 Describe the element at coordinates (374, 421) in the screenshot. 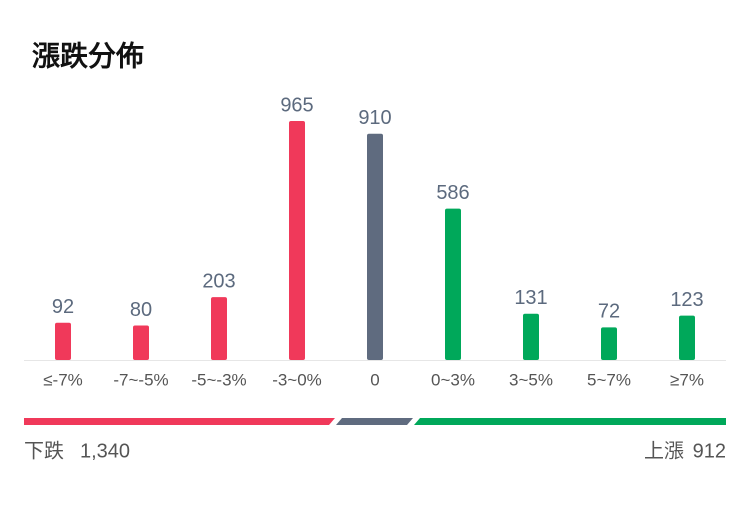

I see `flat-segment` at that location.